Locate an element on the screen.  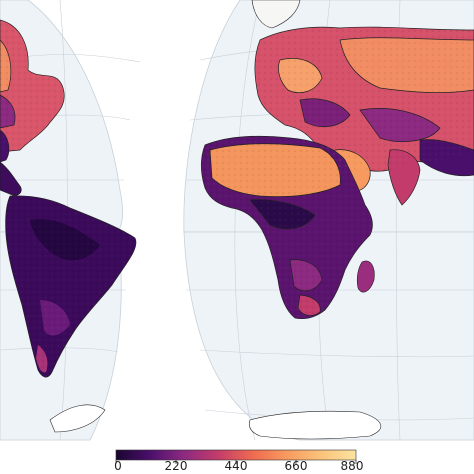
central-america is located at coordinates (11, 178).